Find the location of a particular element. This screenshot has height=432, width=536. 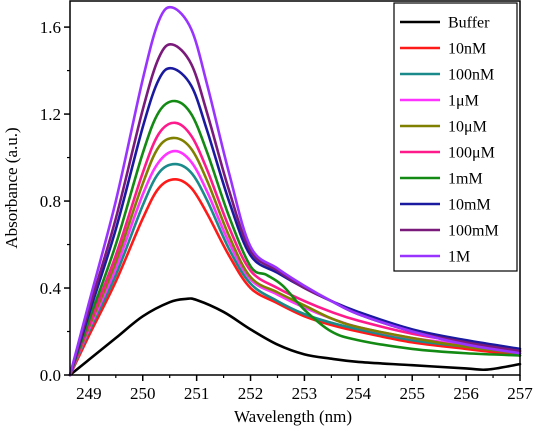

y-tick-label: 0.4 is located at coordinates (51, 288).